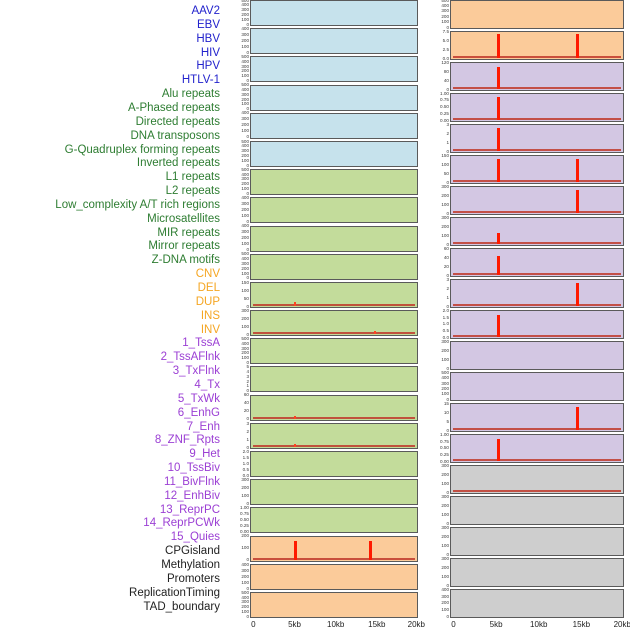 The width and height of the screenshot is (630, 632). Describe the element at coordinates (183, 218) in the screenshot. I see `row-label-microsatellites: Microsatellites` at that location.